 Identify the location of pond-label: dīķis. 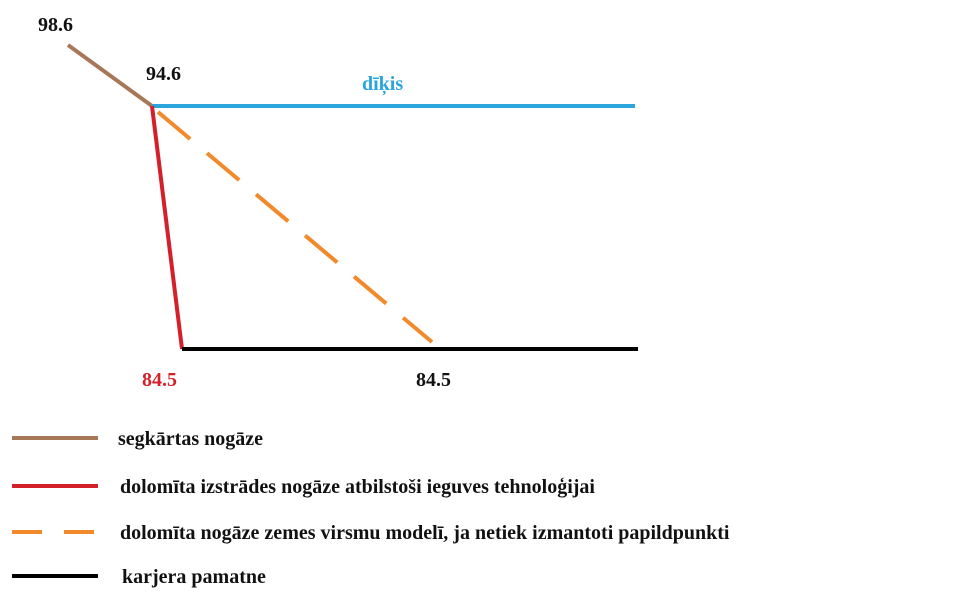
(382, 84).